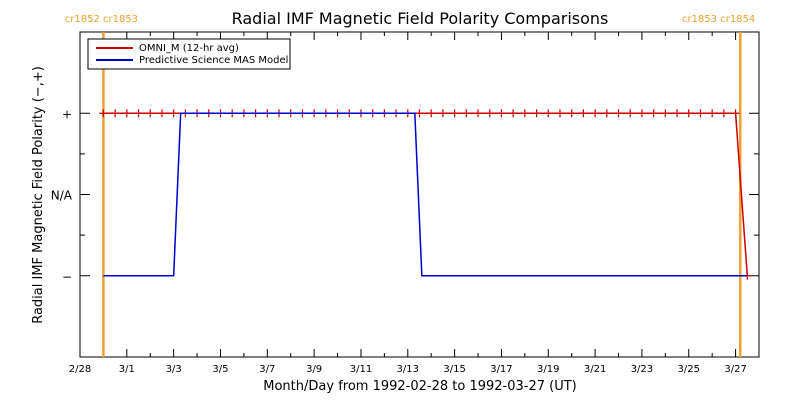  What do you see at coordinates (127, 369) in the screenshot?
I see `x-tick-label: 3/1` at bounding box center [127, 369].